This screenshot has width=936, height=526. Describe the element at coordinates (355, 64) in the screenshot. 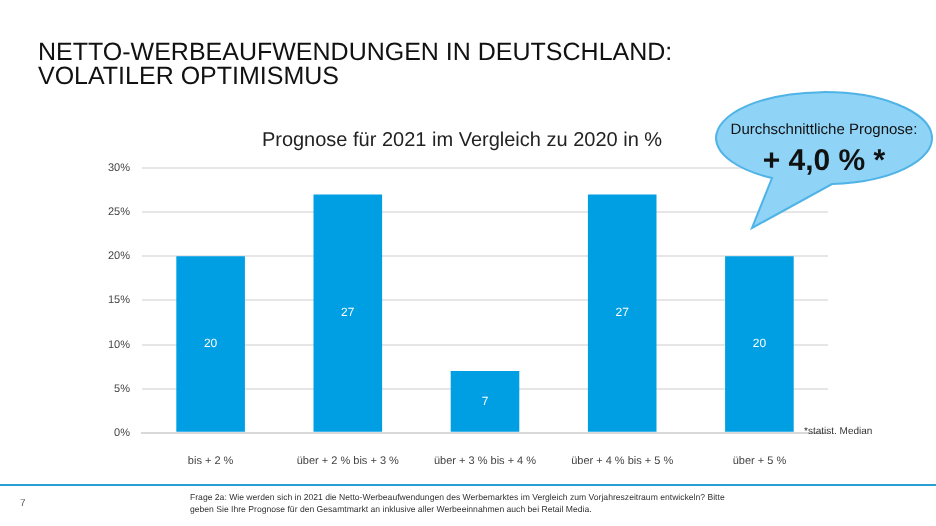

I see `chart-title: NETTO-WERBEAUFWENDUNGEN IN DEUTSCHLAND: VOLATILER OPTIMISMUS` at that location.